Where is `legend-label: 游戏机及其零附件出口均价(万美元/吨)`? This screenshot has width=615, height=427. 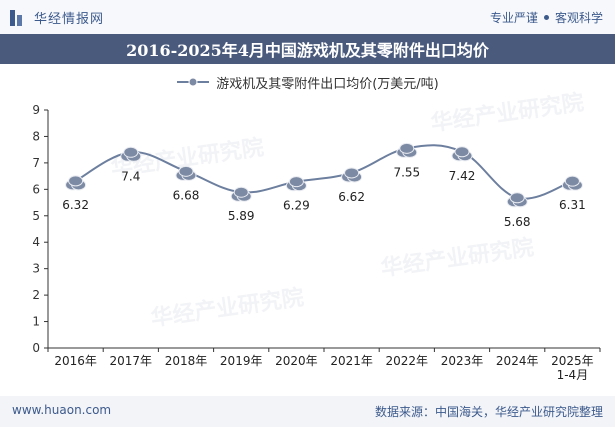 legend-label: 游戏机及其零附件出口均价(万美元/吨) is located at coordinates (327, 84).